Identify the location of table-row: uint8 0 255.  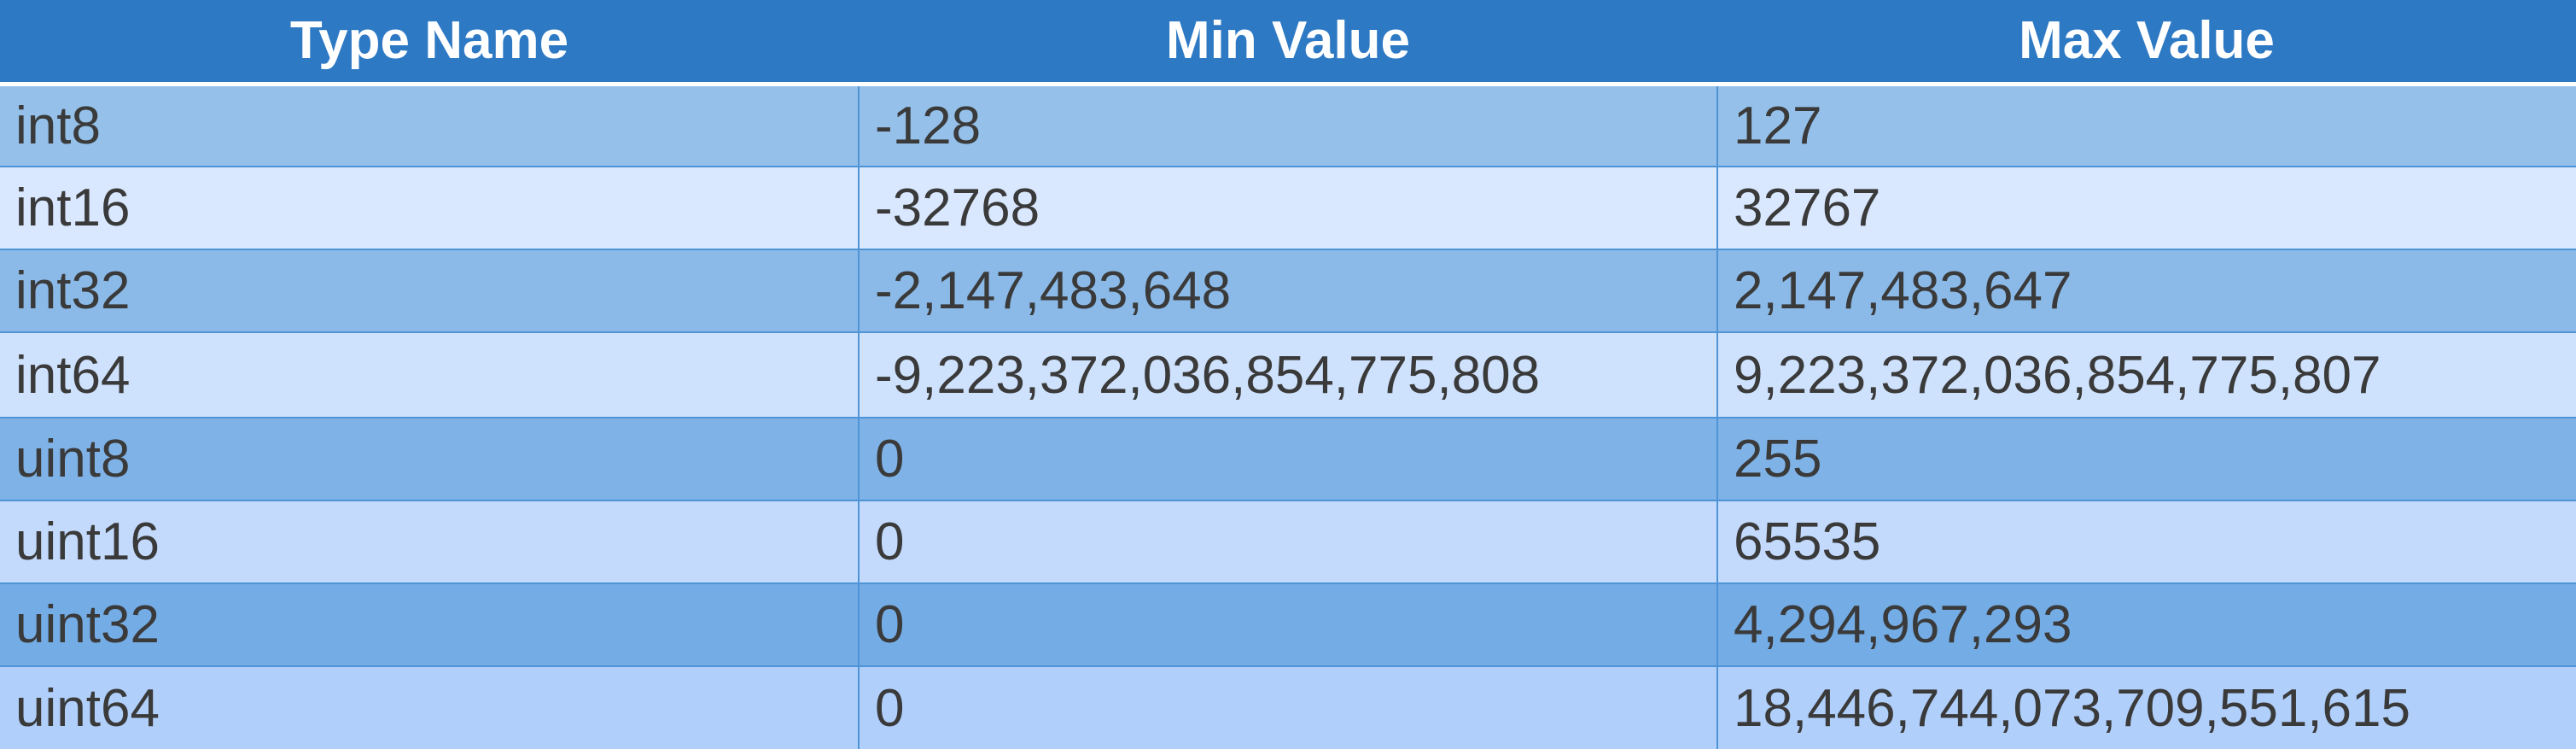
(1288, 458).